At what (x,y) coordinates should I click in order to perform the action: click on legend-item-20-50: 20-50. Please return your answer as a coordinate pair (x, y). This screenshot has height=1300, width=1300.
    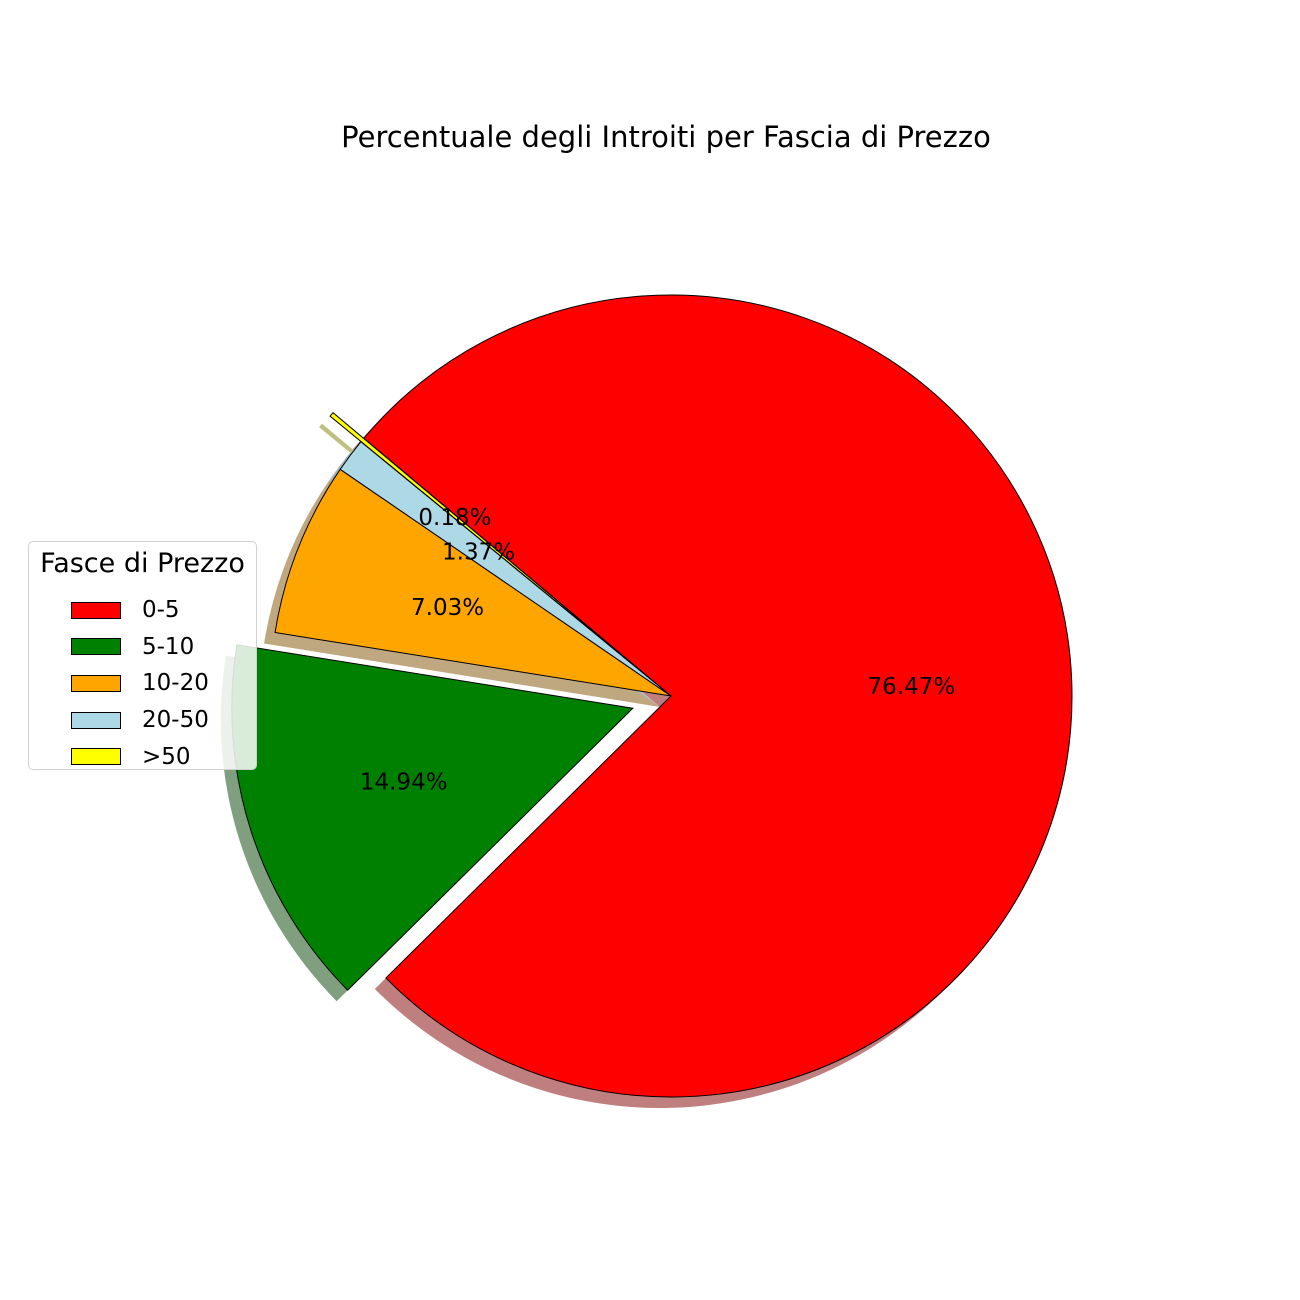
    Looking at the image, I should click on (140, 720).